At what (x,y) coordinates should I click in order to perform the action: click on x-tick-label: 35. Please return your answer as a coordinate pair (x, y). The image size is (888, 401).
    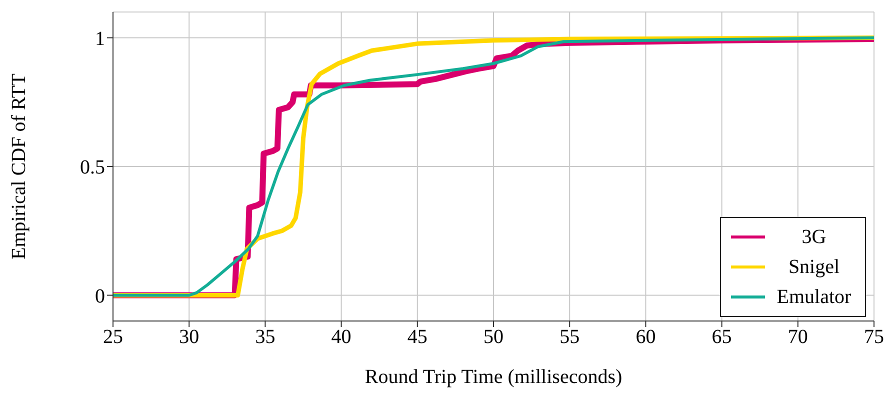
    Looking at the image, I should click on (265, 337).